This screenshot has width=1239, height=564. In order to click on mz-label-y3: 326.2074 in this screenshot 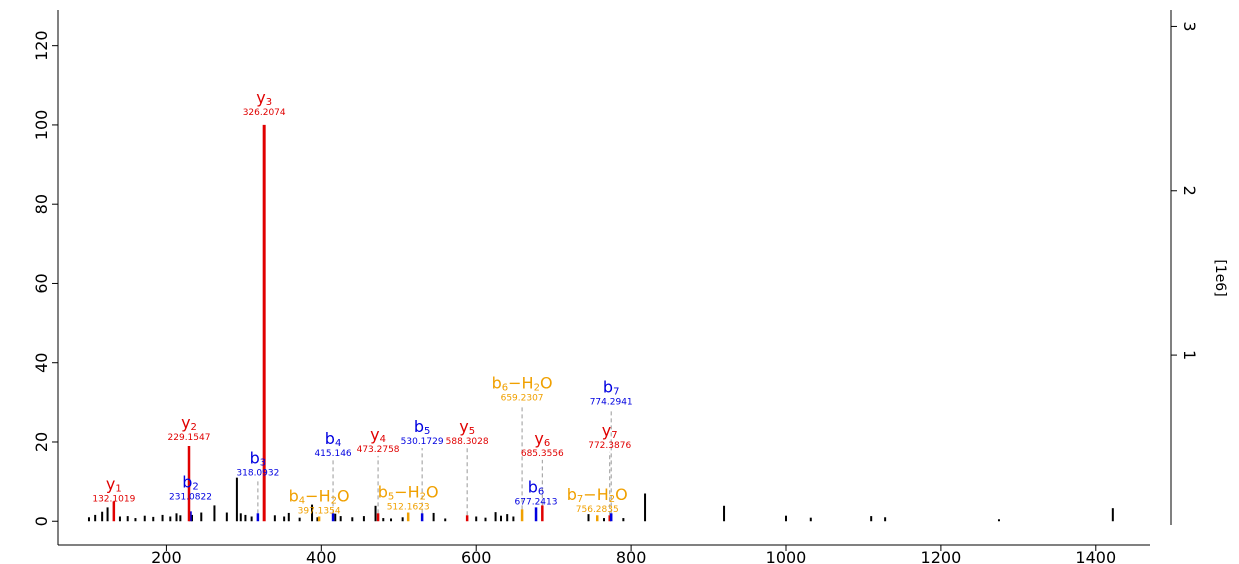, I will do `click(264, 113)`.